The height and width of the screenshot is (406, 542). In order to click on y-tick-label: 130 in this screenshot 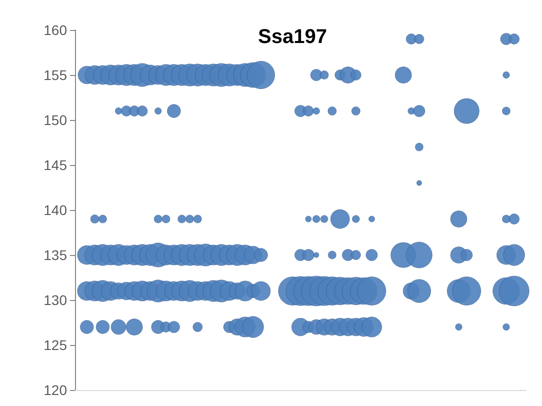, I will do `click(56, 300)`.